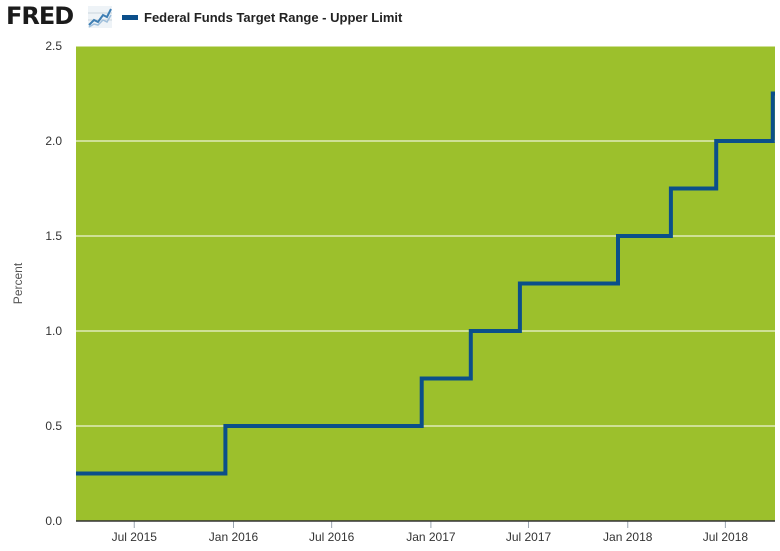 This screenshot has height=551, width=780. What do you see at coordinates (130, 17) in the screenshot?
I see `legend-swatch` at bounding box center [130, 17].